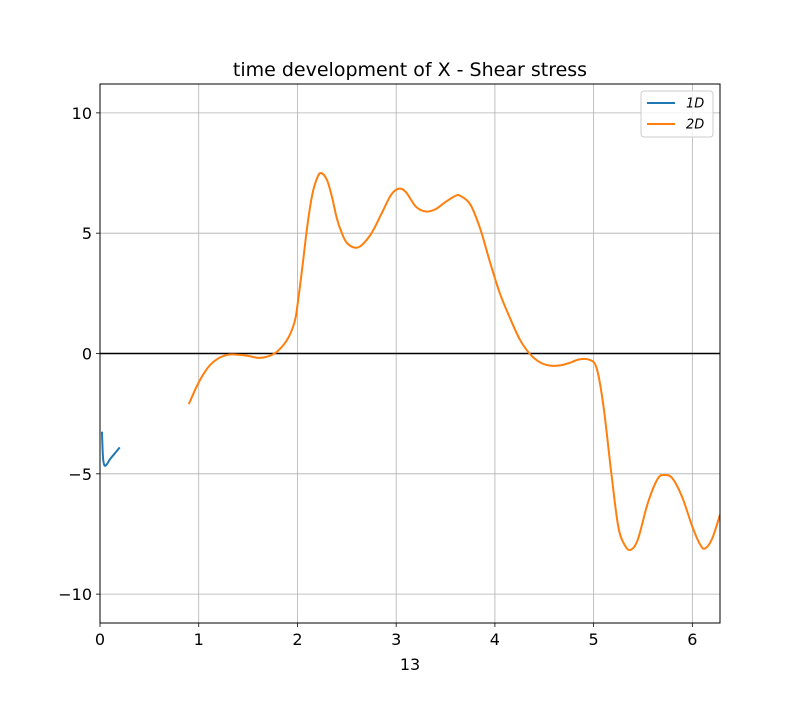 This screenshot has width=800, height=705. Describe the element at coordinates (692, 639) in the screenshot. I see `x-tick-label: 6` at that location.